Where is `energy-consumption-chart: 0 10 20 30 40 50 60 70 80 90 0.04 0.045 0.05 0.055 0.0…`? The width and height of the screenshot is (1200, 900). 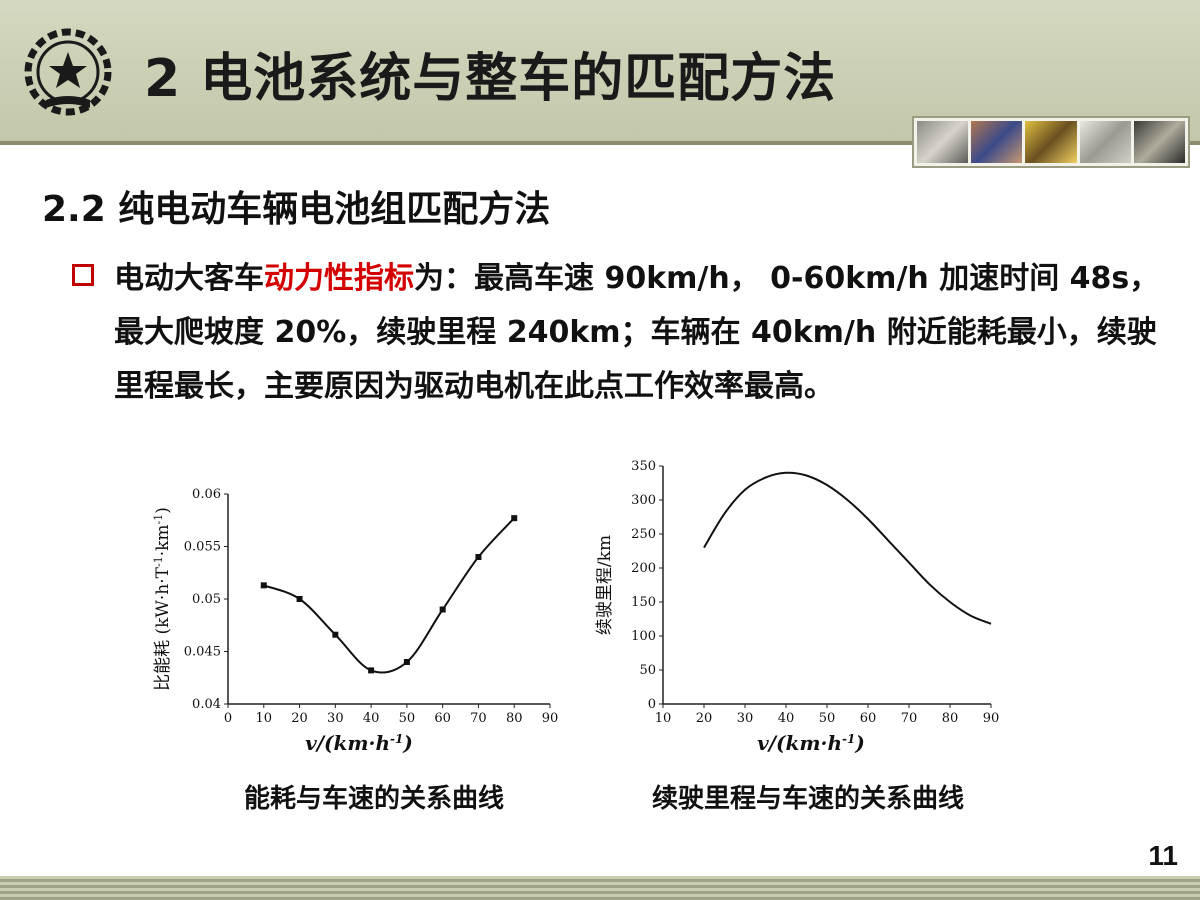
energy-consumption-chart: 0 10 20 30 40 50 60 70 80 90 0.04 0.045 0.05 0.055 0.0… is located at coordinates (355, 621).